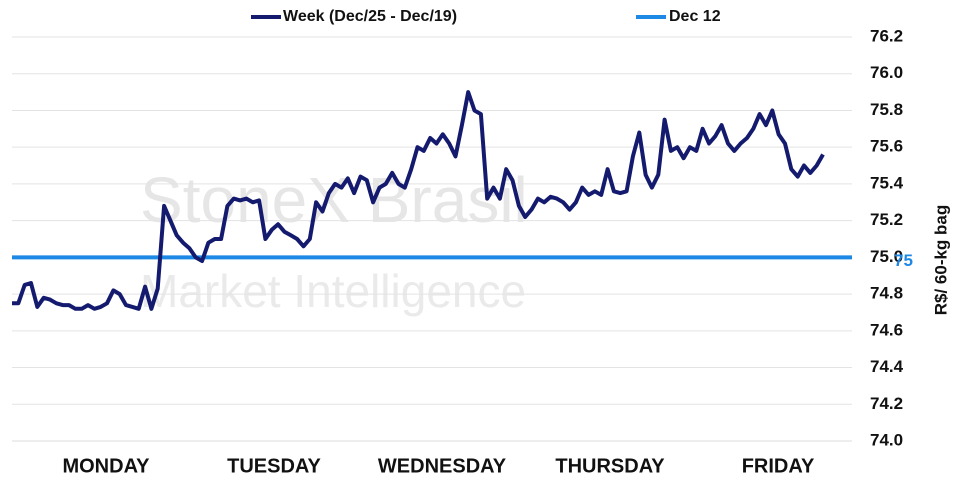 The width and height of the screenshot is (975, 482). What do you see at coordinates (903, 260) in the screenshot?
I see `reference-label: 75` at bounding box center [903, 260].